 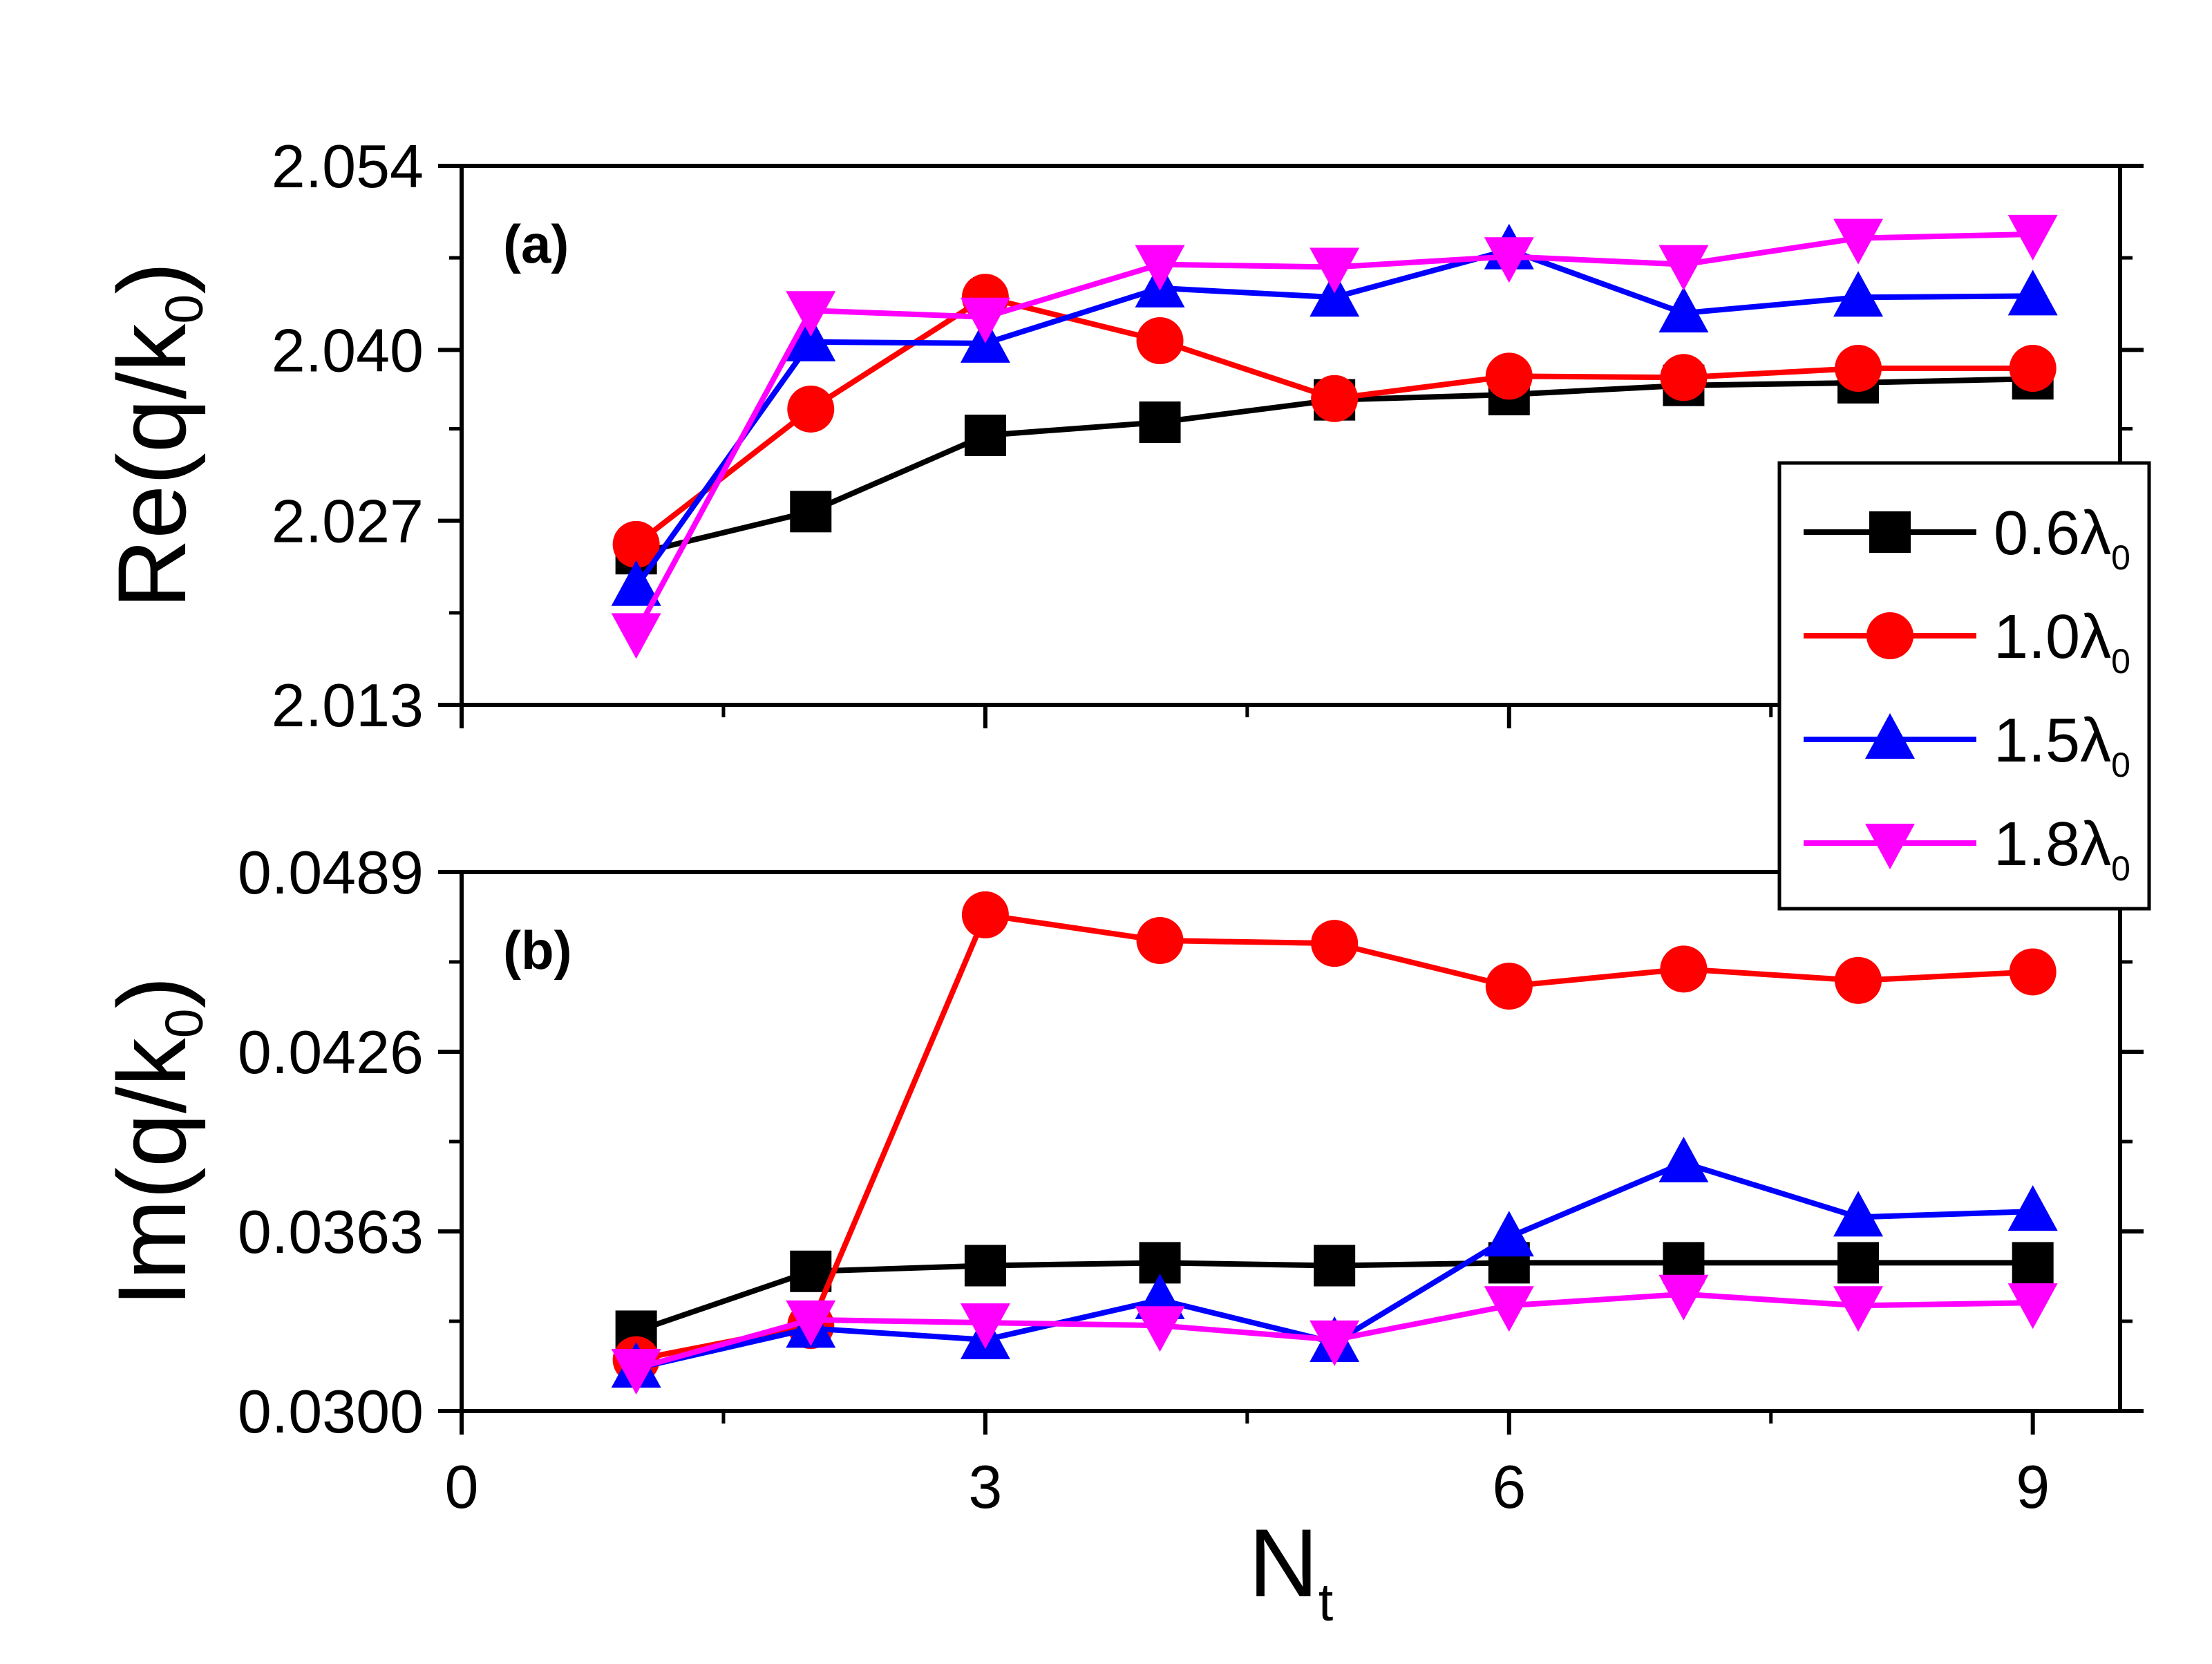 What do you see at coordinates (537, 950) in the screenshot?
I see `panel-b-tag: (b)` at bounding box center [537, 950].